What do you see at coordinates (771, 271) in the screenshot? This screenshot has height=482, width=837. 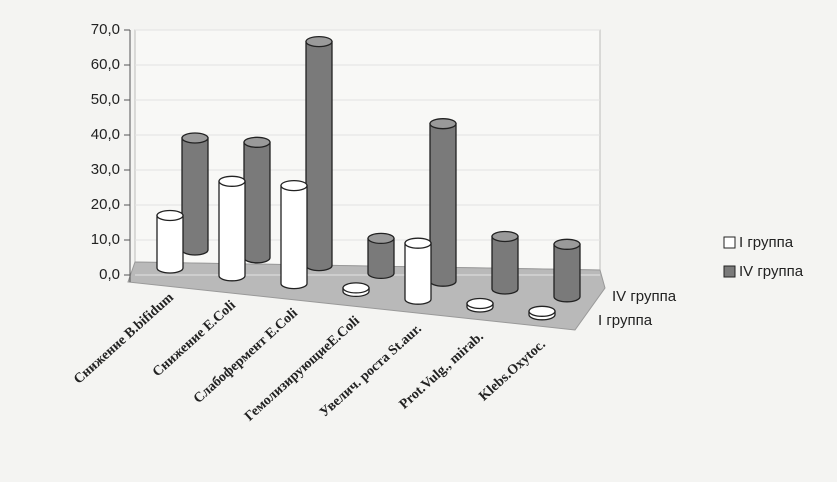 I see `legend-label: IV группа` at bounding box center [771, 271].